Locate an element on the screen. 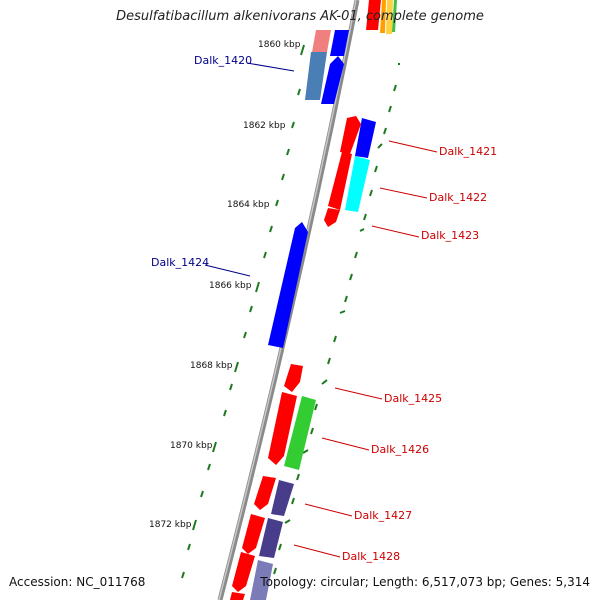 The image size is (600, 600). gene-forward-1420b is located at coordinates (332, 80).